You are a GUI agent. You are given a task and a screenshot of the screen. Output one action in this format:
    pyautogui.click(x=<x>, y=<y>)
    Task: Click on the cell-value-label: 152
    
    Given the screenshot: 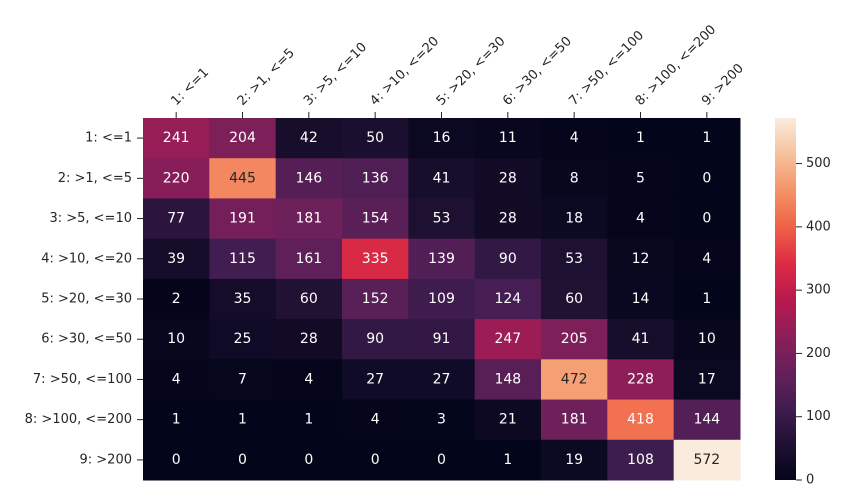 What is the action you would take?
    pyautogui.click(x=375, y=299)
    